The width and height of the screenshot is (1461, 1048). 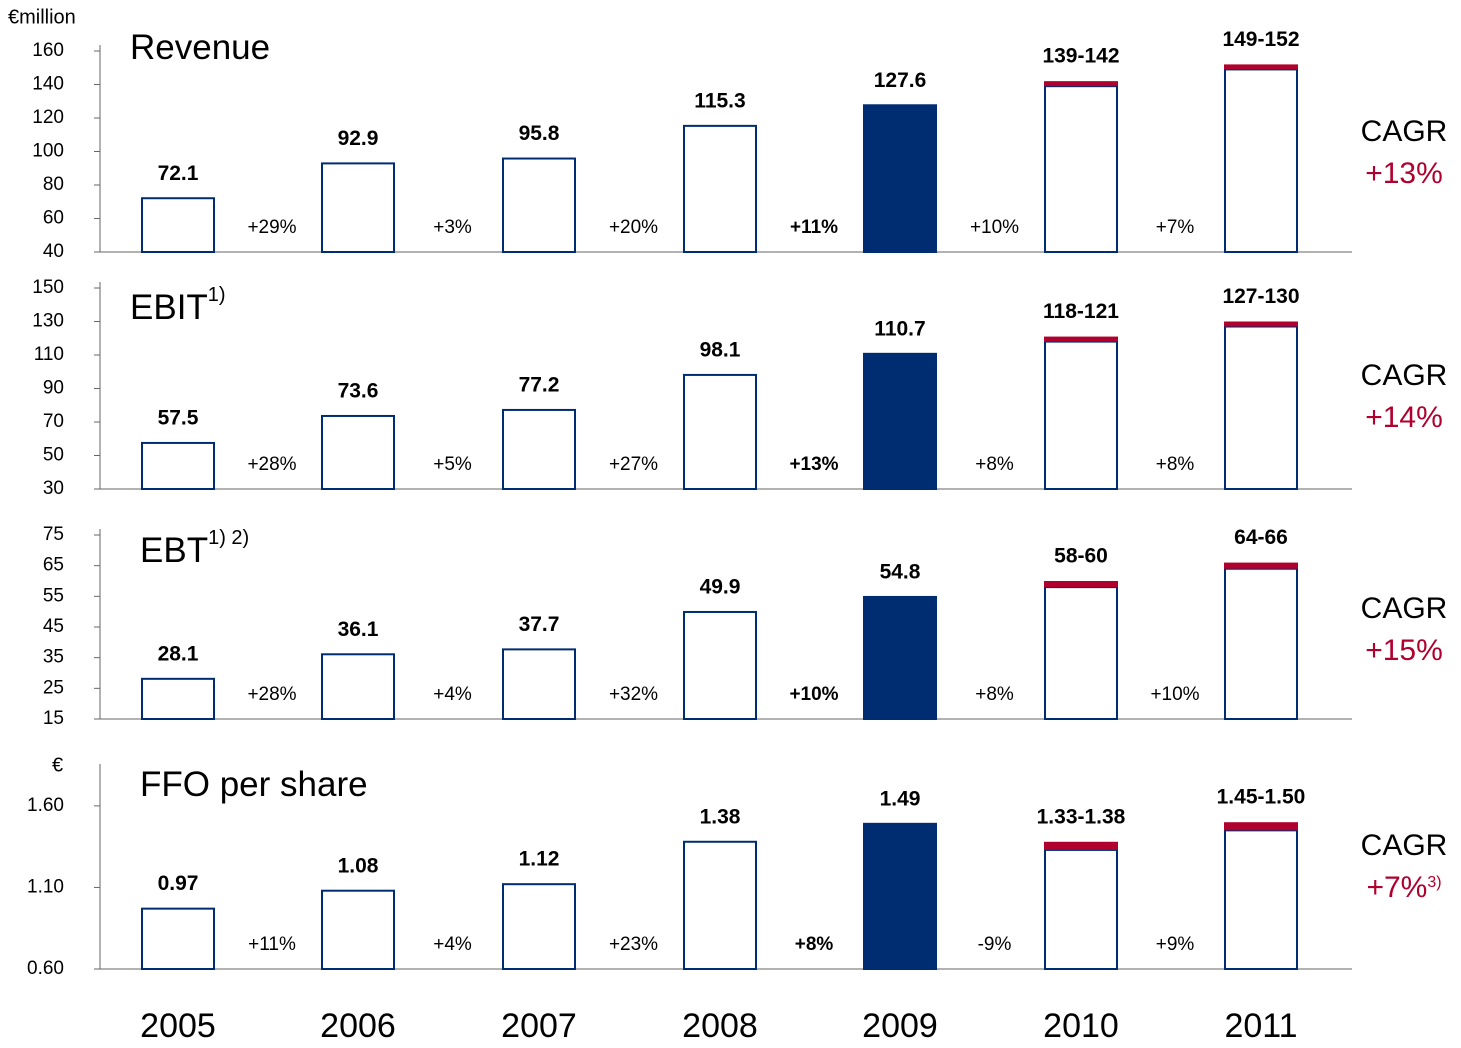 What do you see at coordinates (53, 595) in the screenshot?
I see `y-tick-label: 55` at bounding box center [53, 595].